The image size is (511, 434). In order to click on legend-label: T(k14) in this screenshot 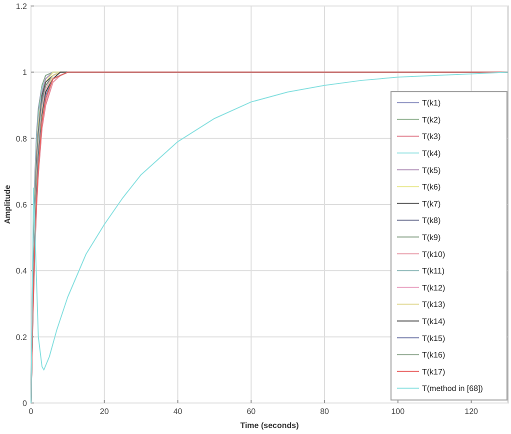, I will do `click(434, 321)`.